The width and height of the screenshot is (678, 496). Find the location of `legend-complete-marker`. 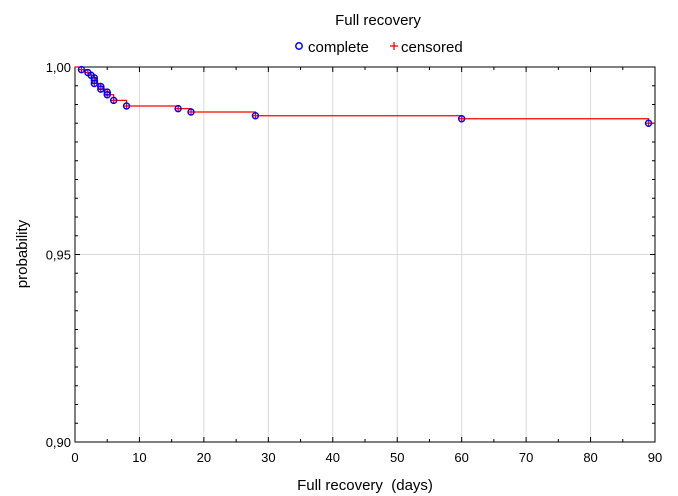

legend-complete-marker is located at coordinates (299, 46).